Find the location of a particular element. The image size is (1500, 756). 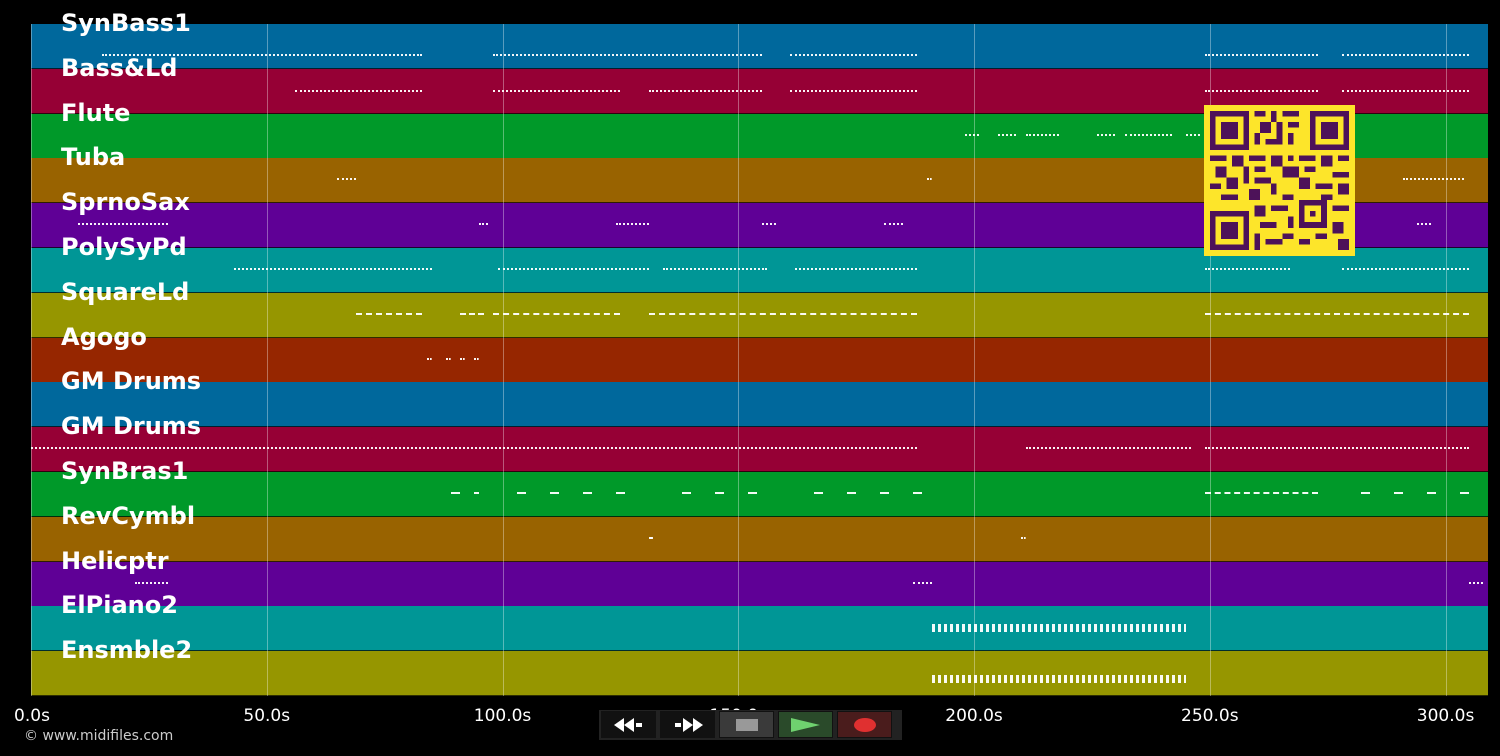

track-name: SynBass1 is located at coordinates (126, 23).